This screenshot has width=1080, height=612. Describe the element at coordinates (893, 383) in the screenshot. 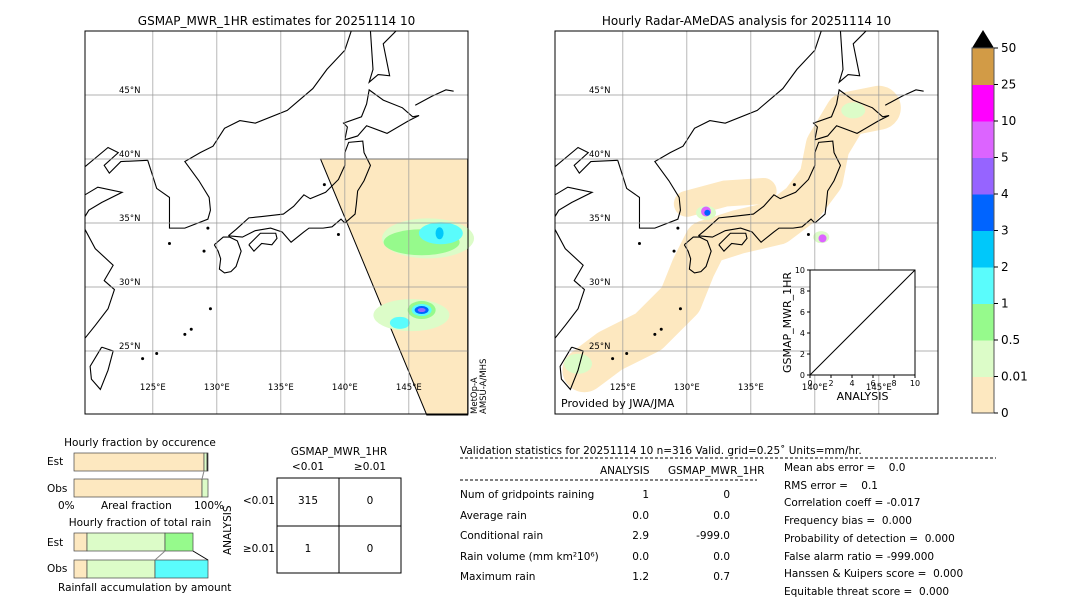

I see `scatter-xtick-label: 8` at that location.